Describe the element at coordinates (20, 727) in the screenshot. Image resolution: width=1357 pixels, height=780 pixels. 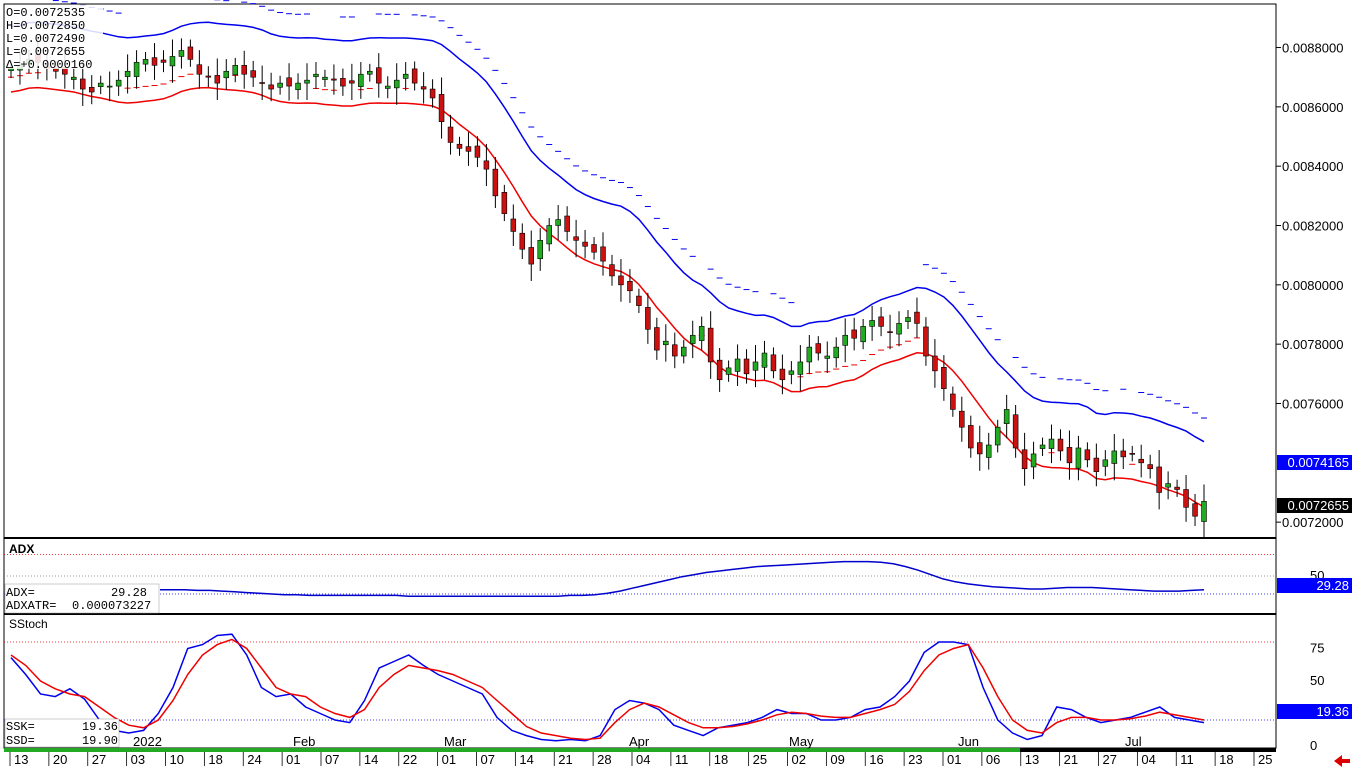
I see `ssk-label: SSK=` at that location.